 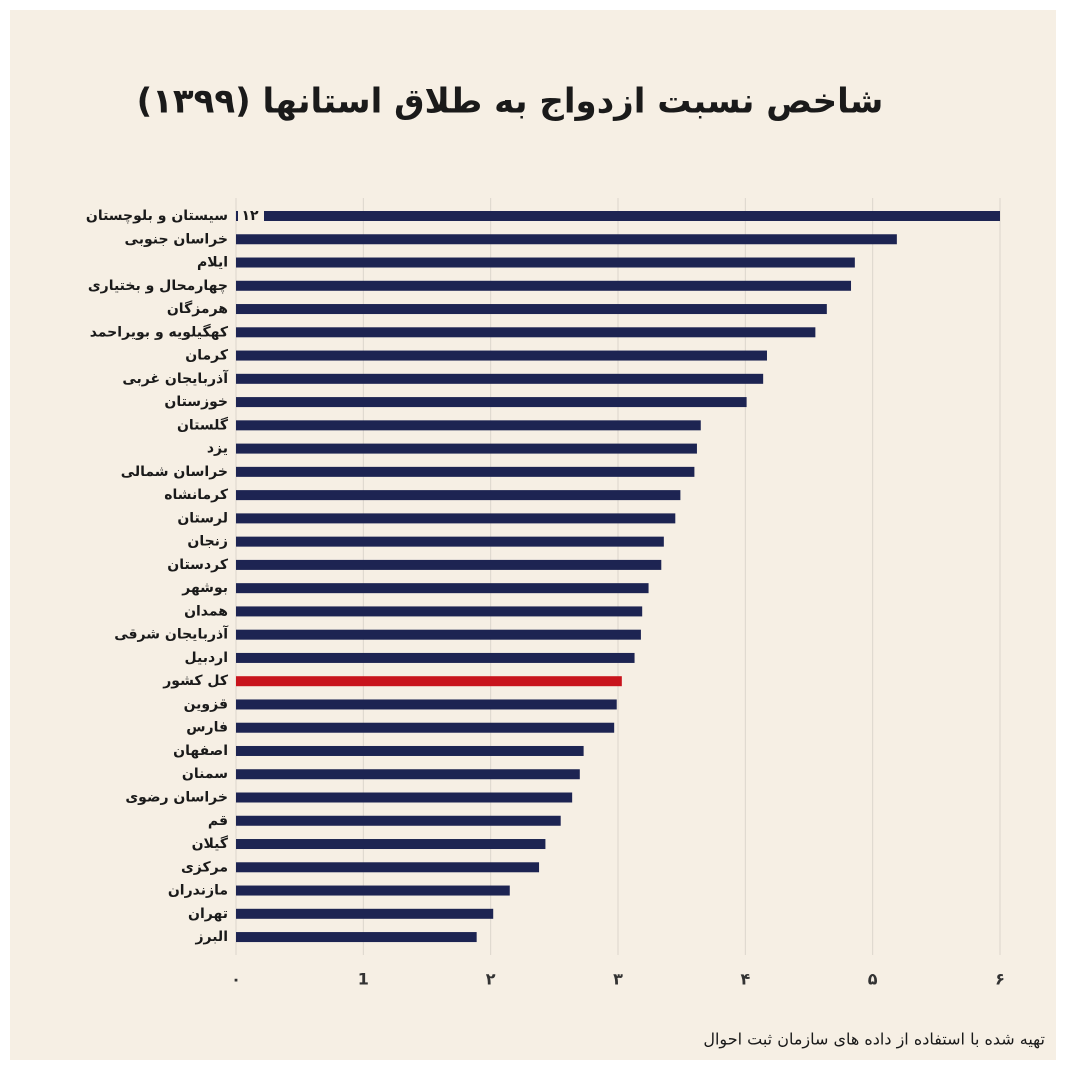 I want to click on category-label: سیستان و بلوچستان, so click(x=157, y=216).